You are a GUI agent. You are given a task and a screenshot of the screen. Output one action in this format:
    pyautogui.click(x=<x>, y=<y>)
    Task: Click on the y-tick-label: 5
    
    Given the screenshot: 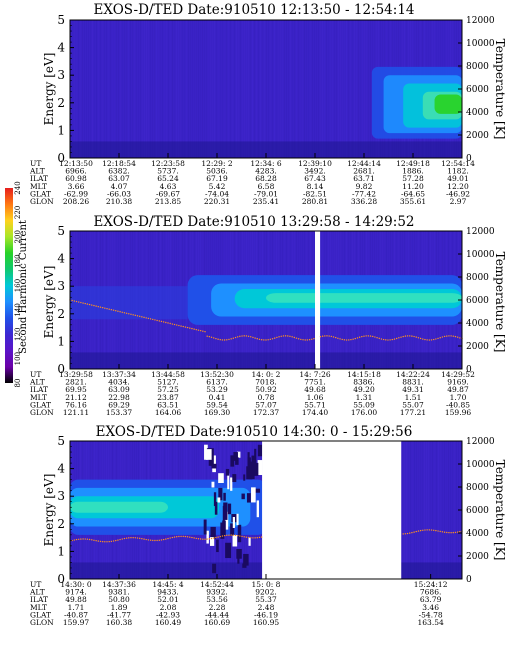 What is the action you would take?
    pyautogui.click(x=61, y=441)
    